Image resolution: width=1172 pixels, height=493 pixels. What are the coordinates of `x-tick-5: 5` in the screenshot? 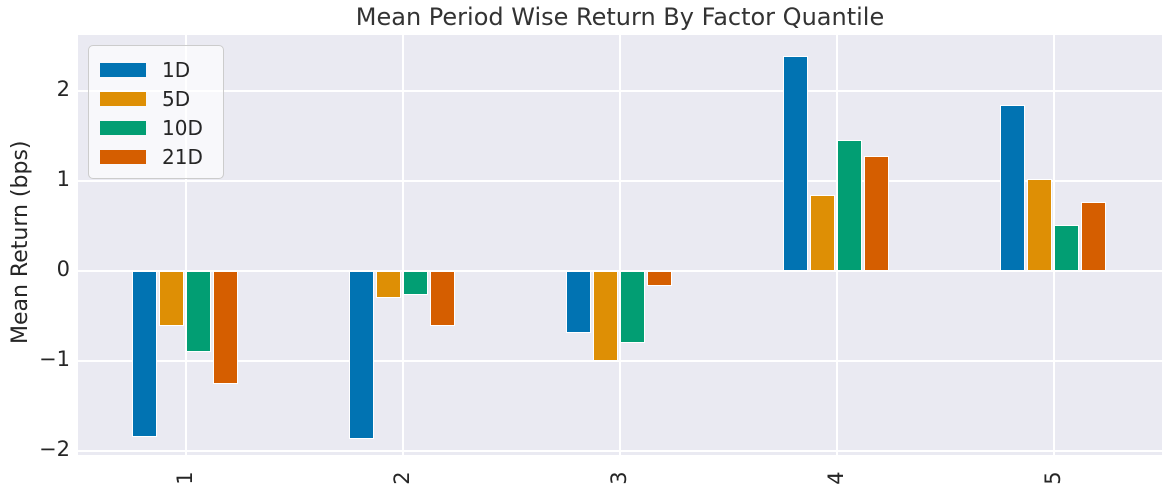 It's located at (1052, 478).